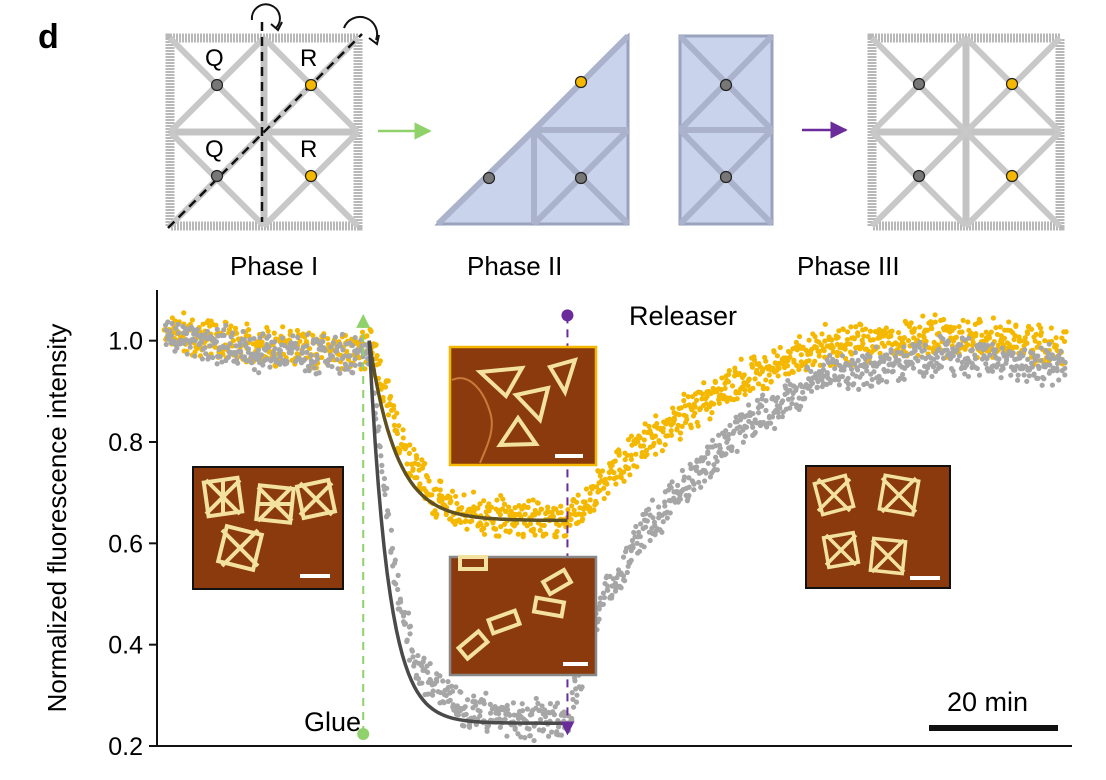 This screenshot has width=1106, height=780. What do you see at coordinates (125, 342) in the screenshot?
I see `y-tick-label: 1.0` at bounding box center [125, 342].